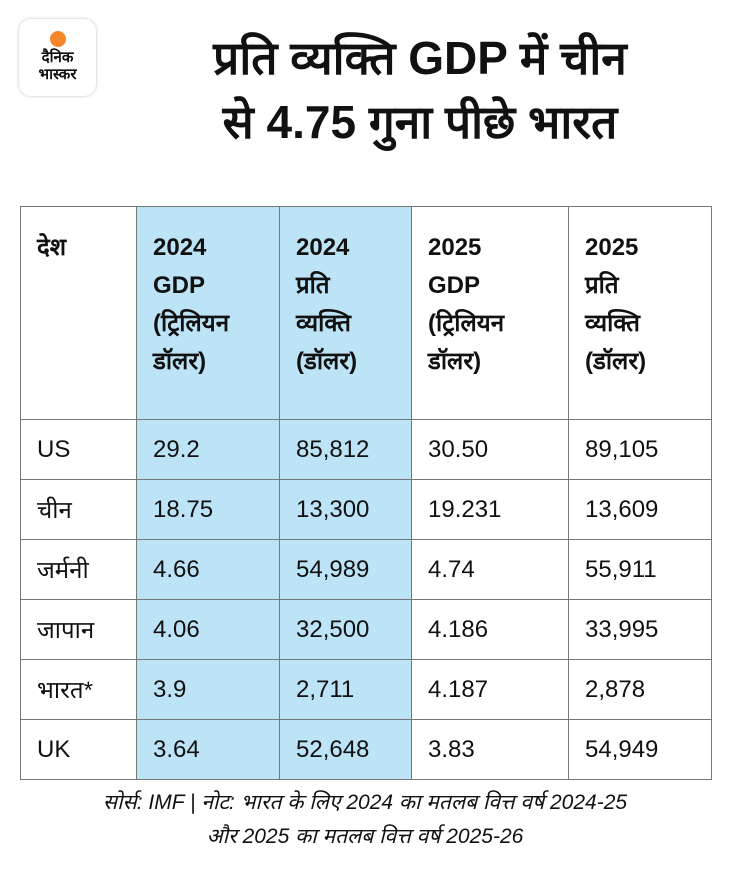 The width and height of the screenshot is (730, 879). What do you see at coordinates (78, 569) in the screenshot?
I see `country-cell: जर्मनी` at bounding box center [78, 569].